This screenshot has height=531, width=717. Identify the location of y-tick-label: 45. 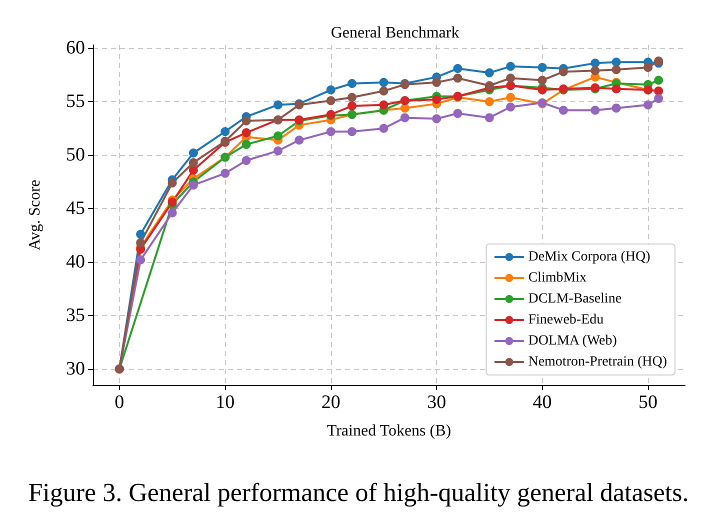
(75, 209).